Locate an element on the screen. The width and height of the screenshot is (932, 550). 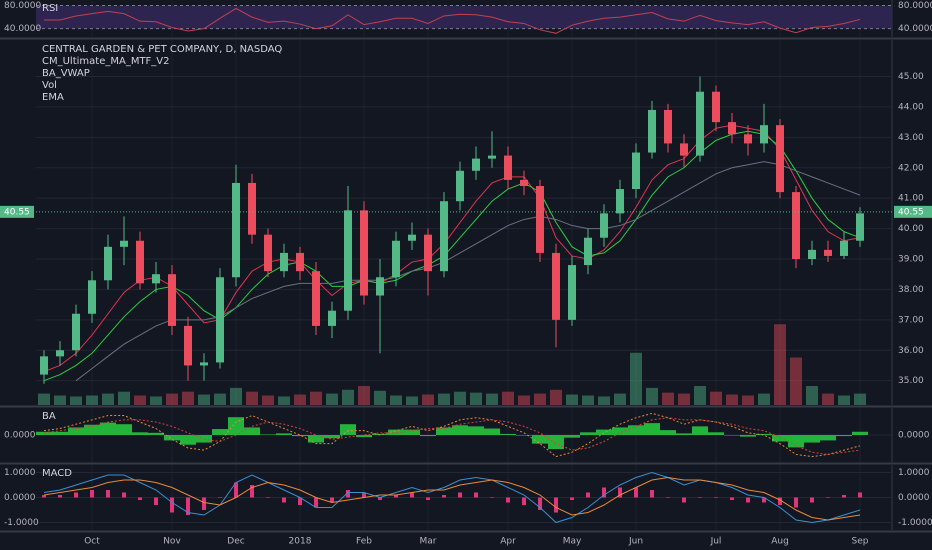
y-tick-label: 0.0000 is located at coordinates (914, 498).